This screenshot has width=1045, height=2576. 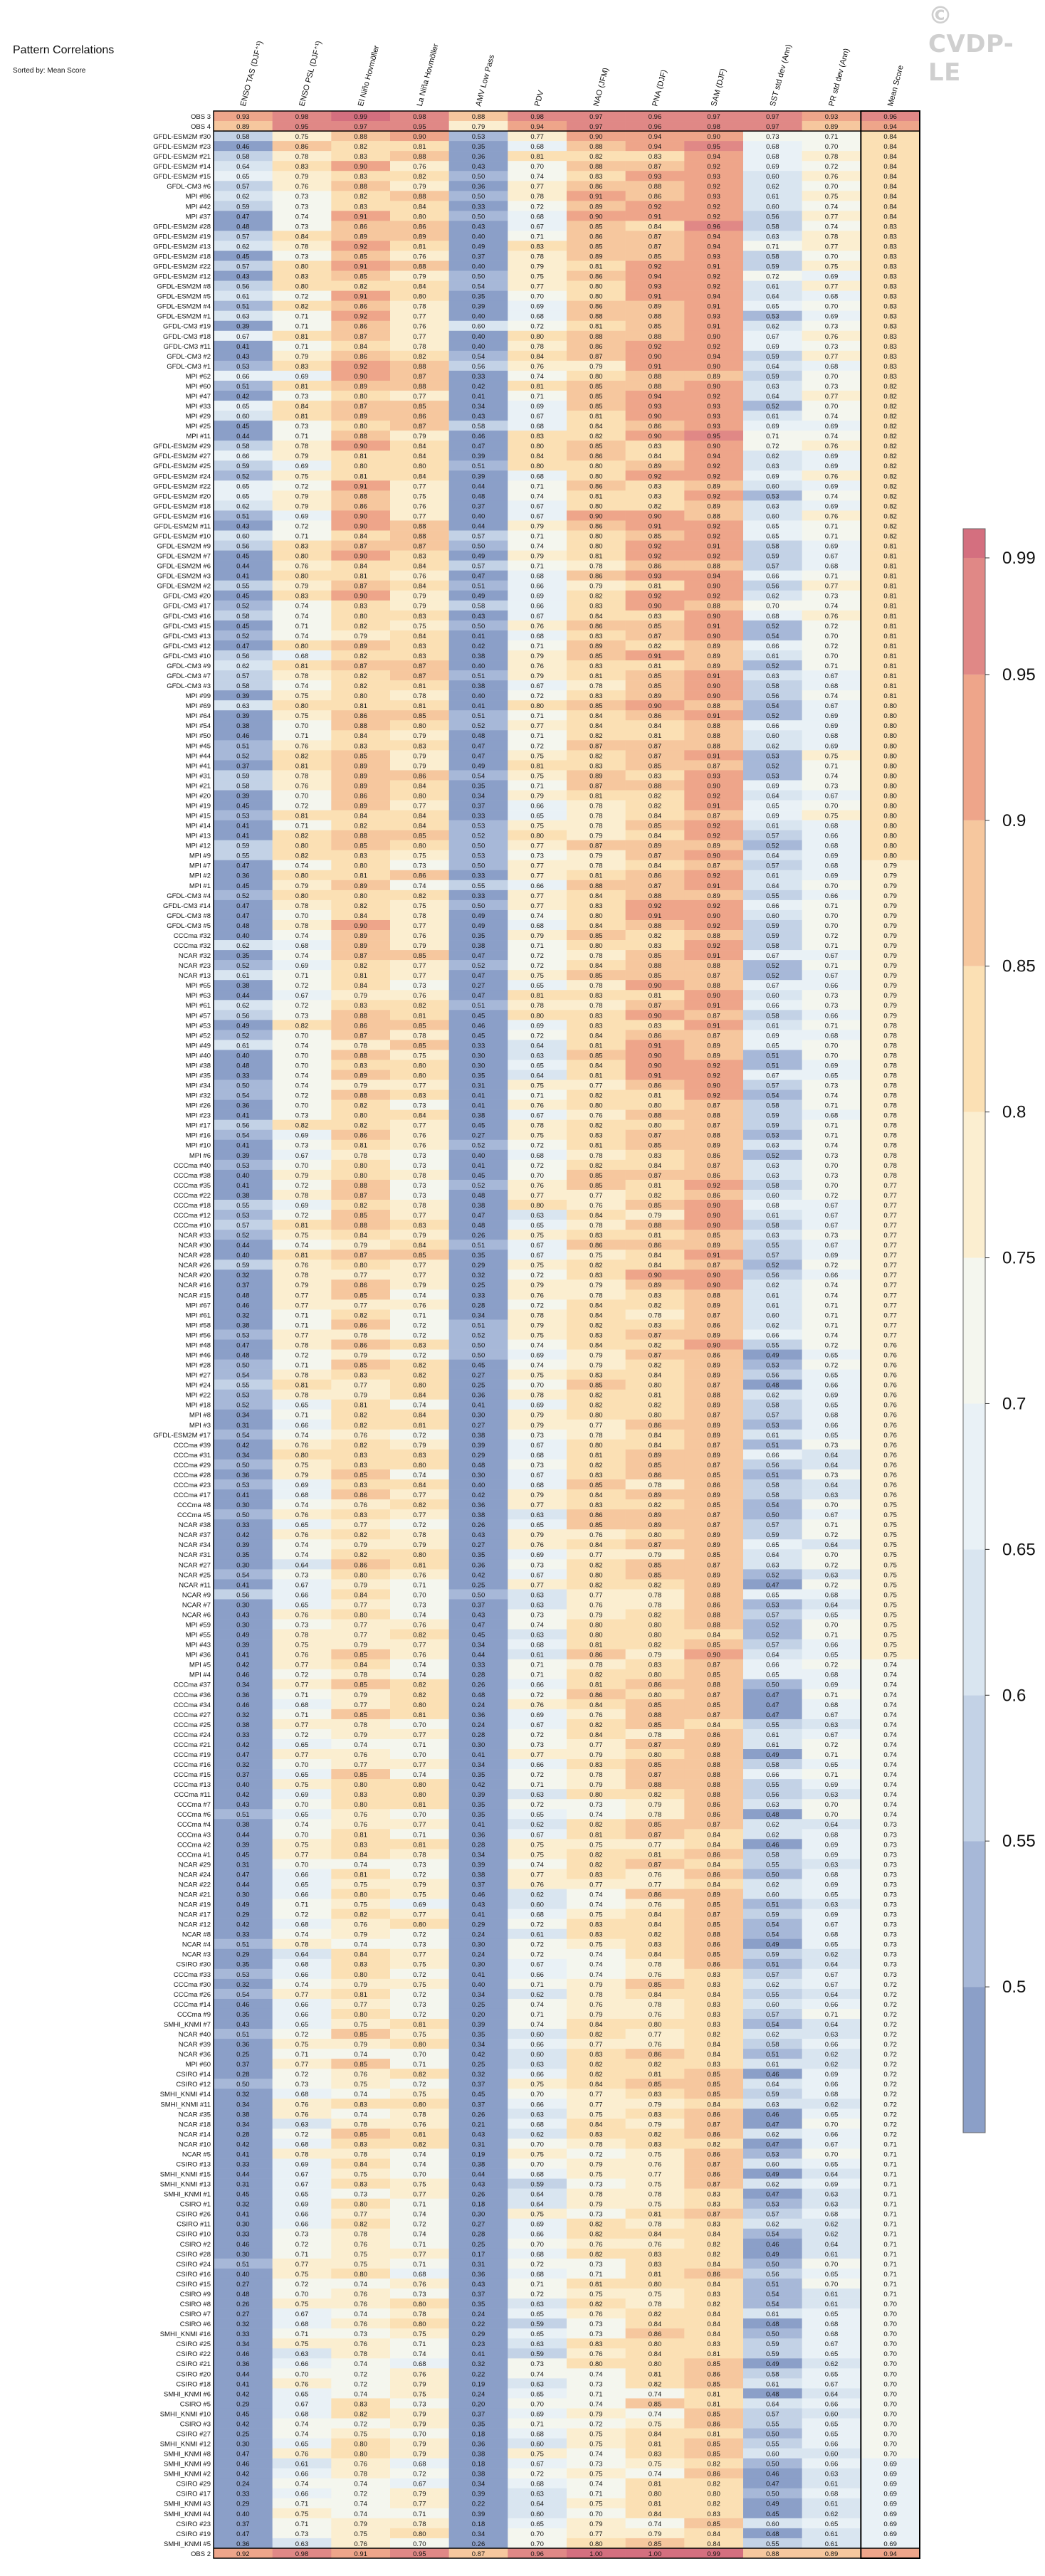 I want to click on cell-value: 0.62, so click(x=772, y=1825).